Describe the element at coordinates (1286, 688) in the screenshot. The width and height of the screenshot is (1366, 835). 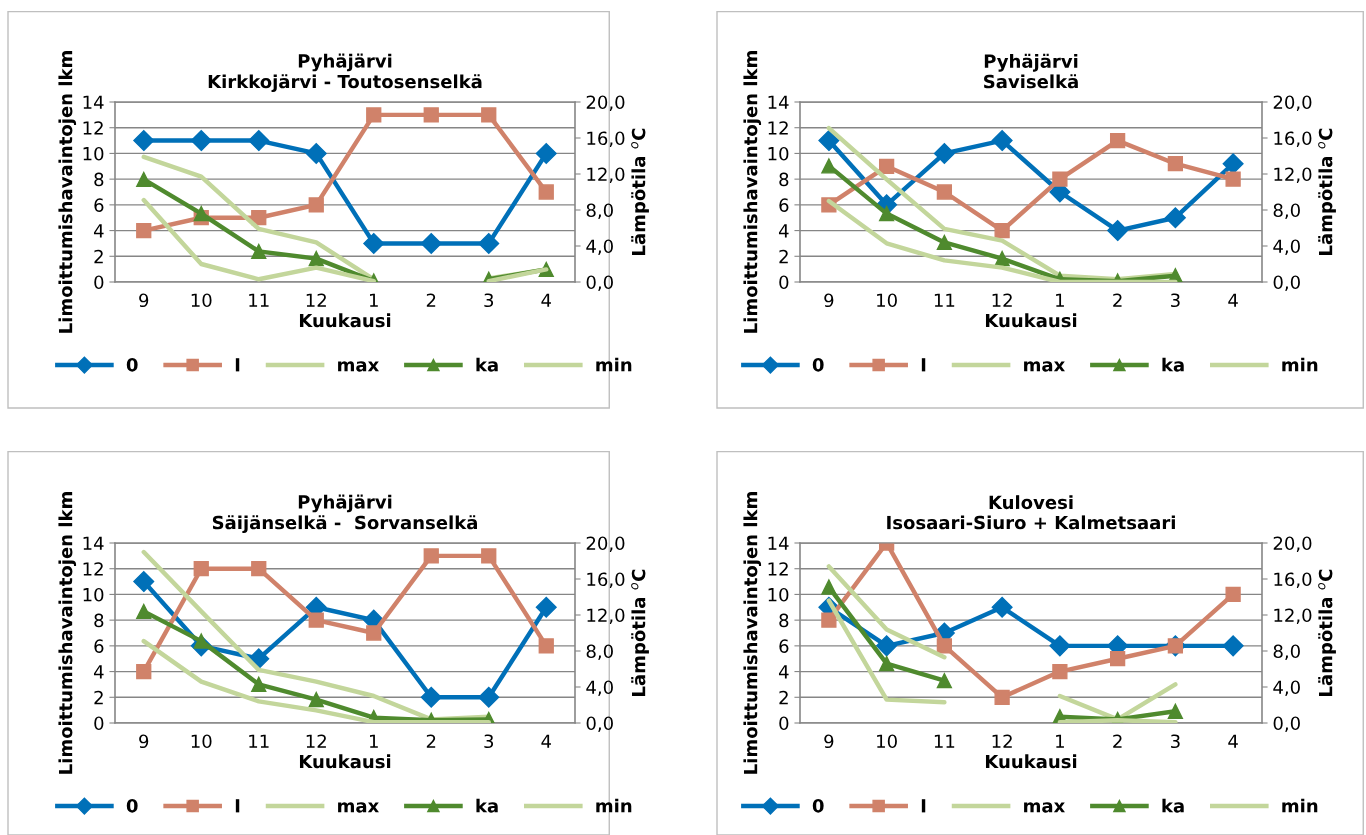
I see `y2-tick-label: 4,0` at that location.